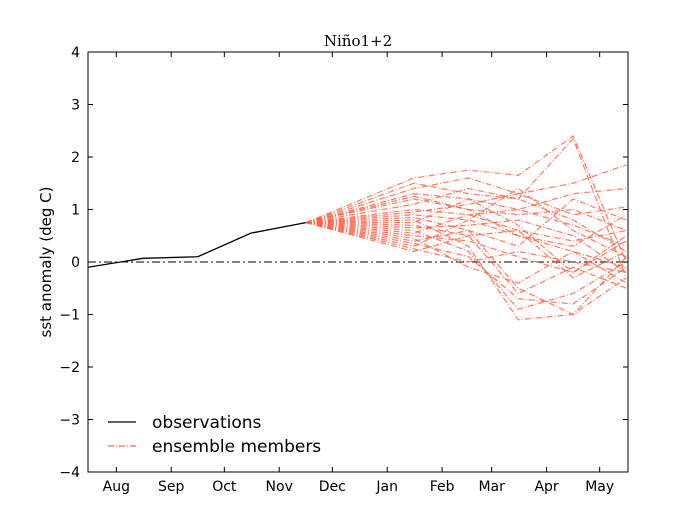 This screenshot has width=698, height=528. I want to click on chart-title: Niño1+2, so click(358, 41).